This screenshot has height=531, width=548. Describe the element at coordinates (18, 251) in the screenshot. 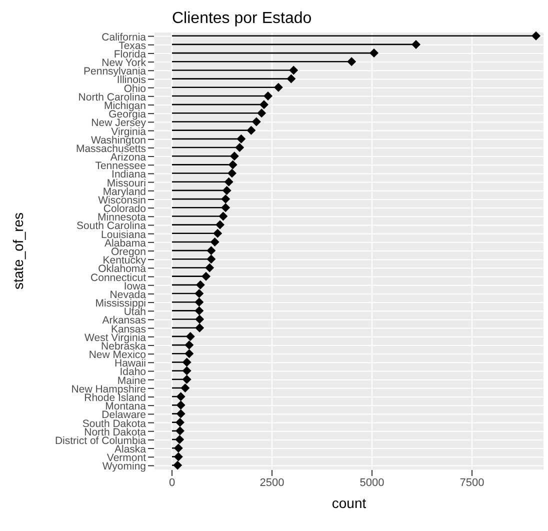

I see `y-axis-title: state_of_res` at that location.